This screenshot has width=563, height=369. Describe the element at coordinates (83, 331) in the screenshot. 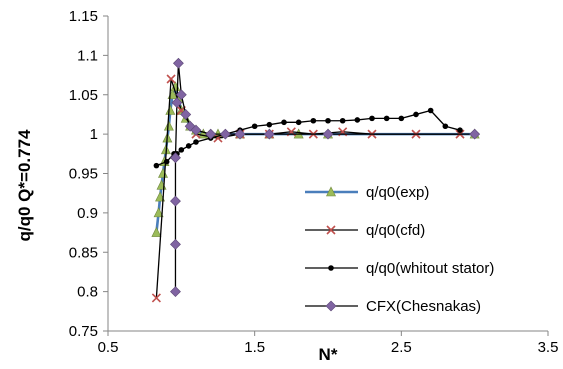

I see `y-tick-label: 0.75` at that location.